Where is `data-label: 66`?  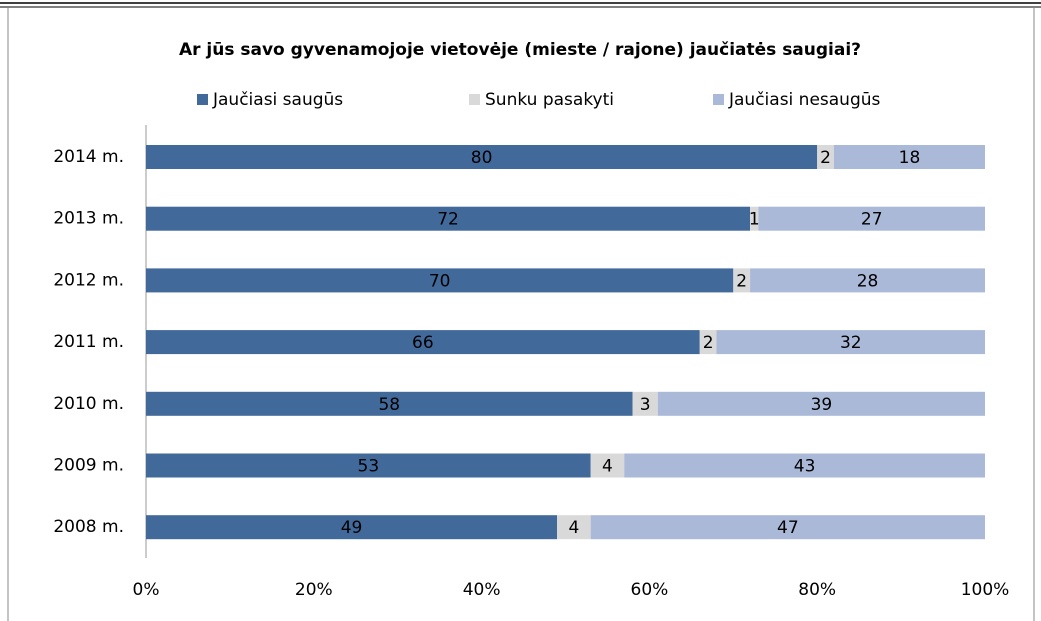 data-label: 66 is located at coordinates (423, 343).